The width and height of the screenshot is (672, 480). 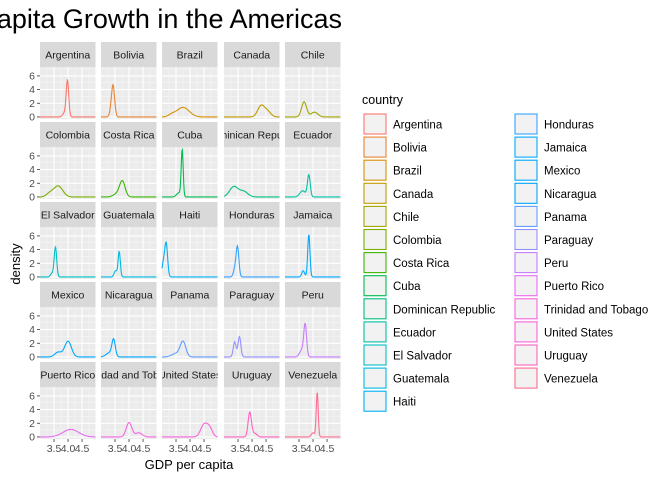 What do you see at coordinates (128, 320) in the screenshot?
I see `facet-nicaragua: Nicaragua` at bounding box center [128, 320].